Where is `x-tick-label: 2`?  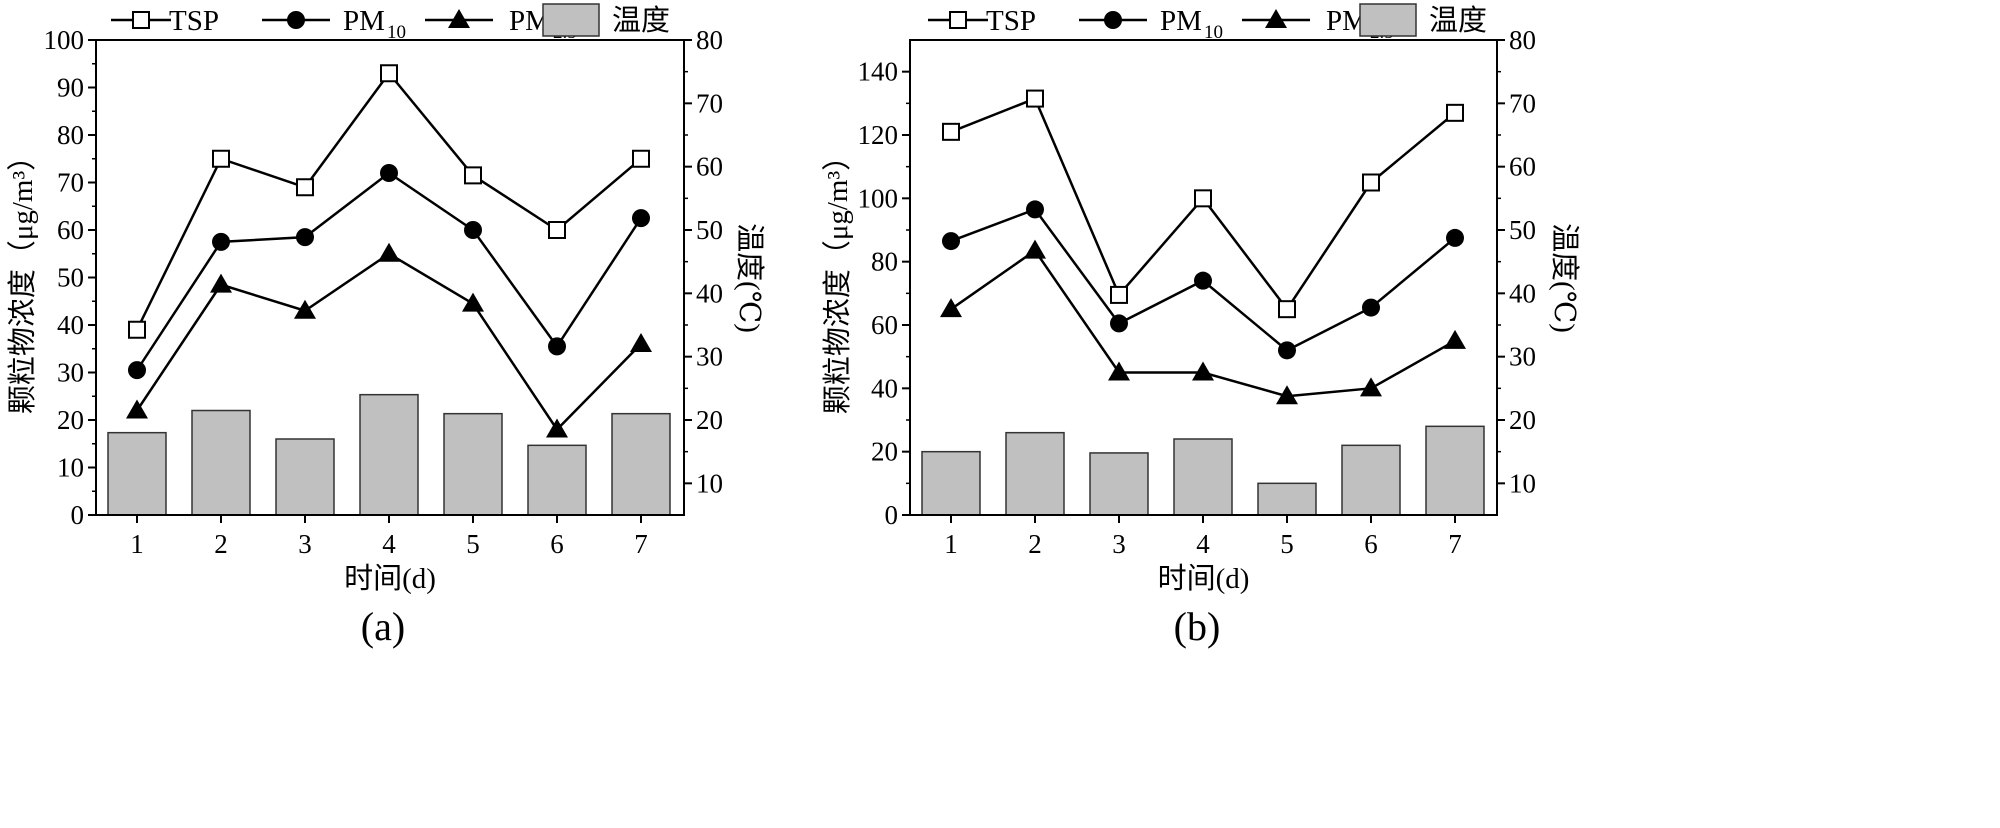
x-tick-label: 2 is located at coordinates (221, 544).